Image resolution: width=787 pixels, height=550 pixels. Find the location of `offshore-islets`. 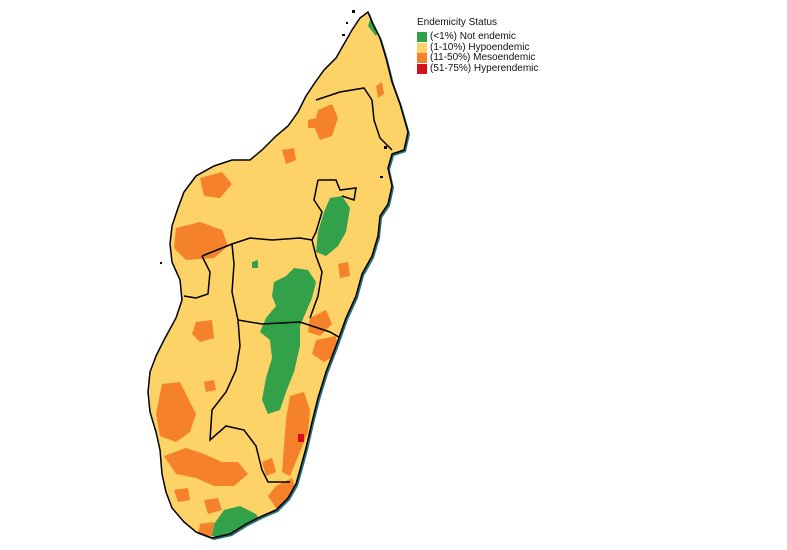

offshore-islets is located at coordinates (273, 137).